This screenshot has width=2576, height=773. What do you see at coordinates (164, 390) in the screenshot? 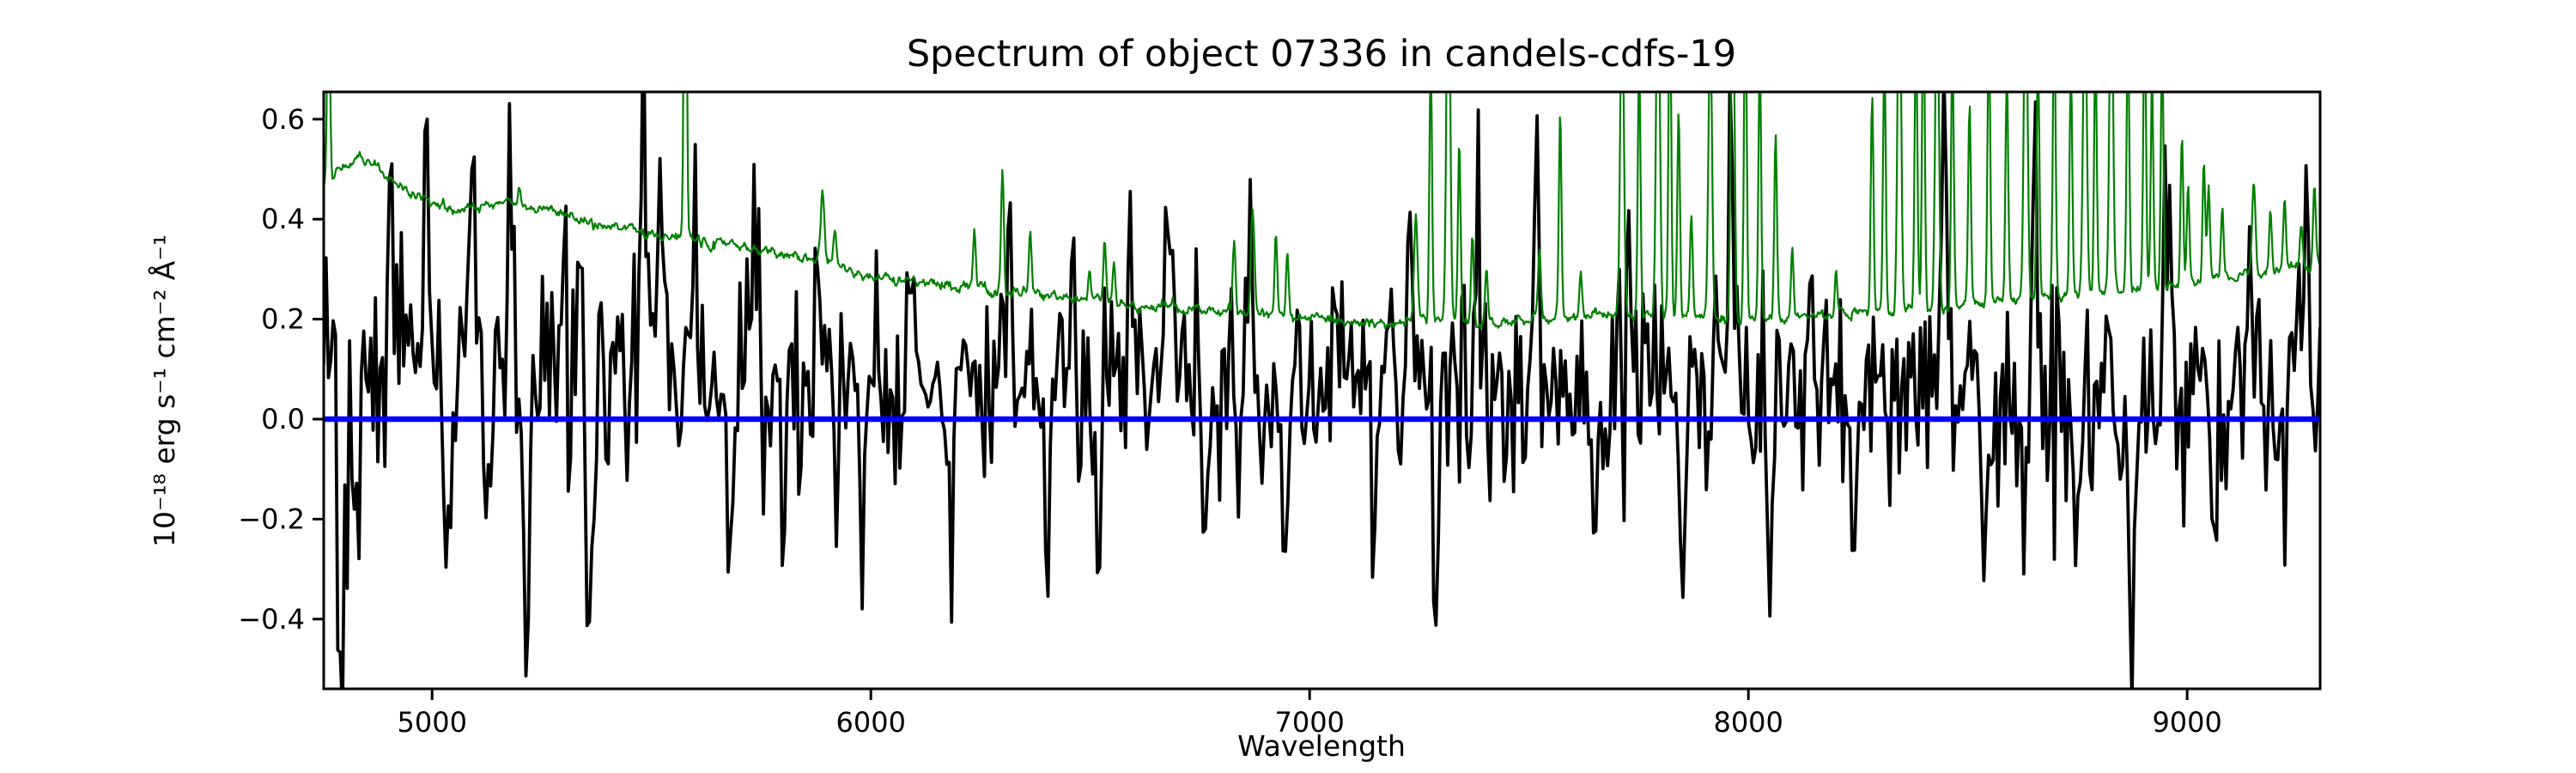
I see `y-axis-label: 10⁻¹⁸ erg s⁻¹ cm⁻² Å⁻¹` at bounding box center [164, 390].